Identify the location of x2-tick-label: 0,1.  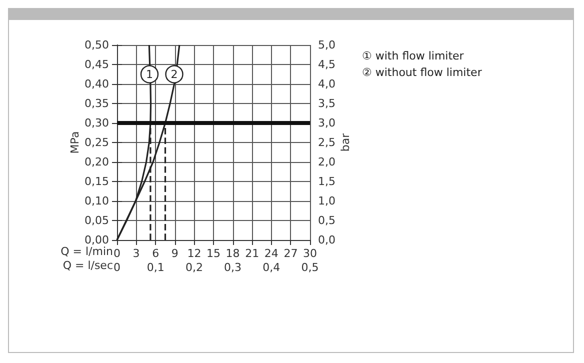
(155, 267).